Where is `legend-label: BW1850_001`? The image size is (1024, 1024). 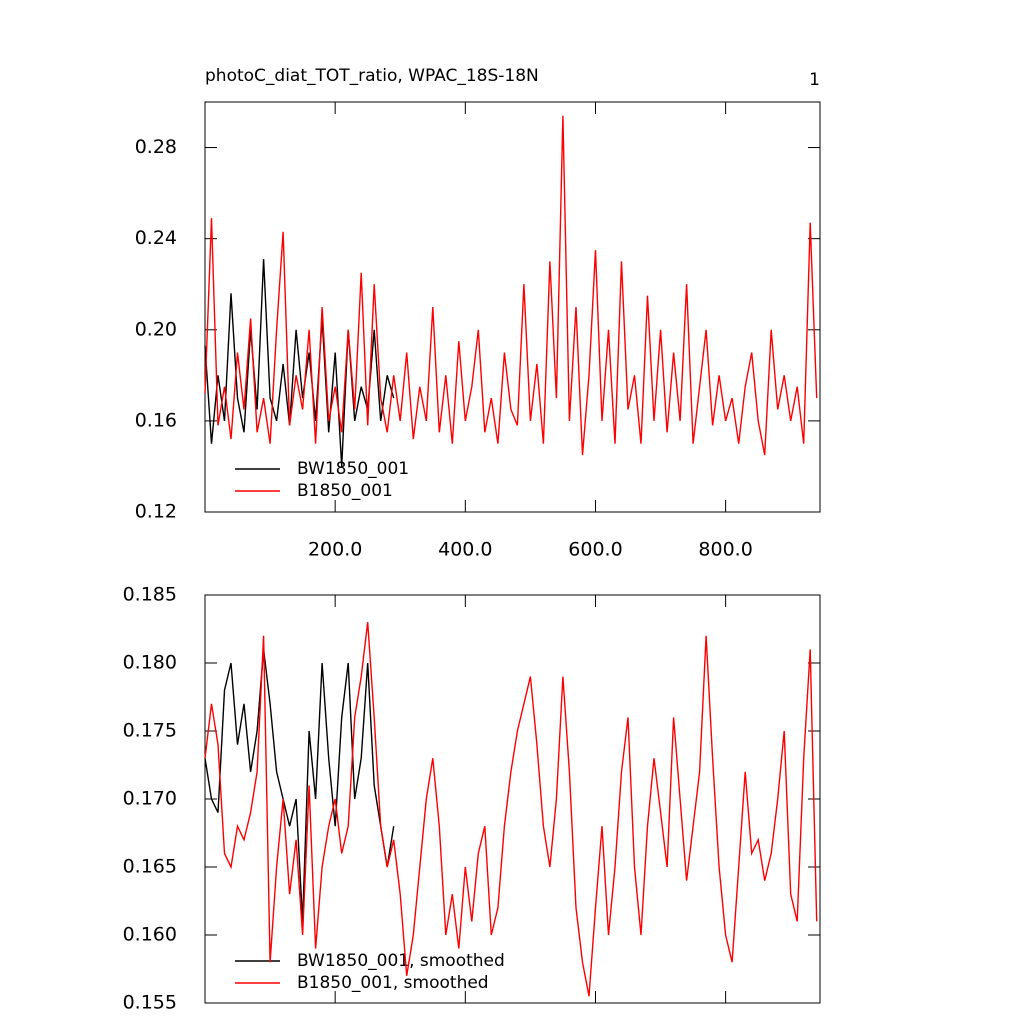
legend-label: BW1850_001 is located at coordinates (353, 469).